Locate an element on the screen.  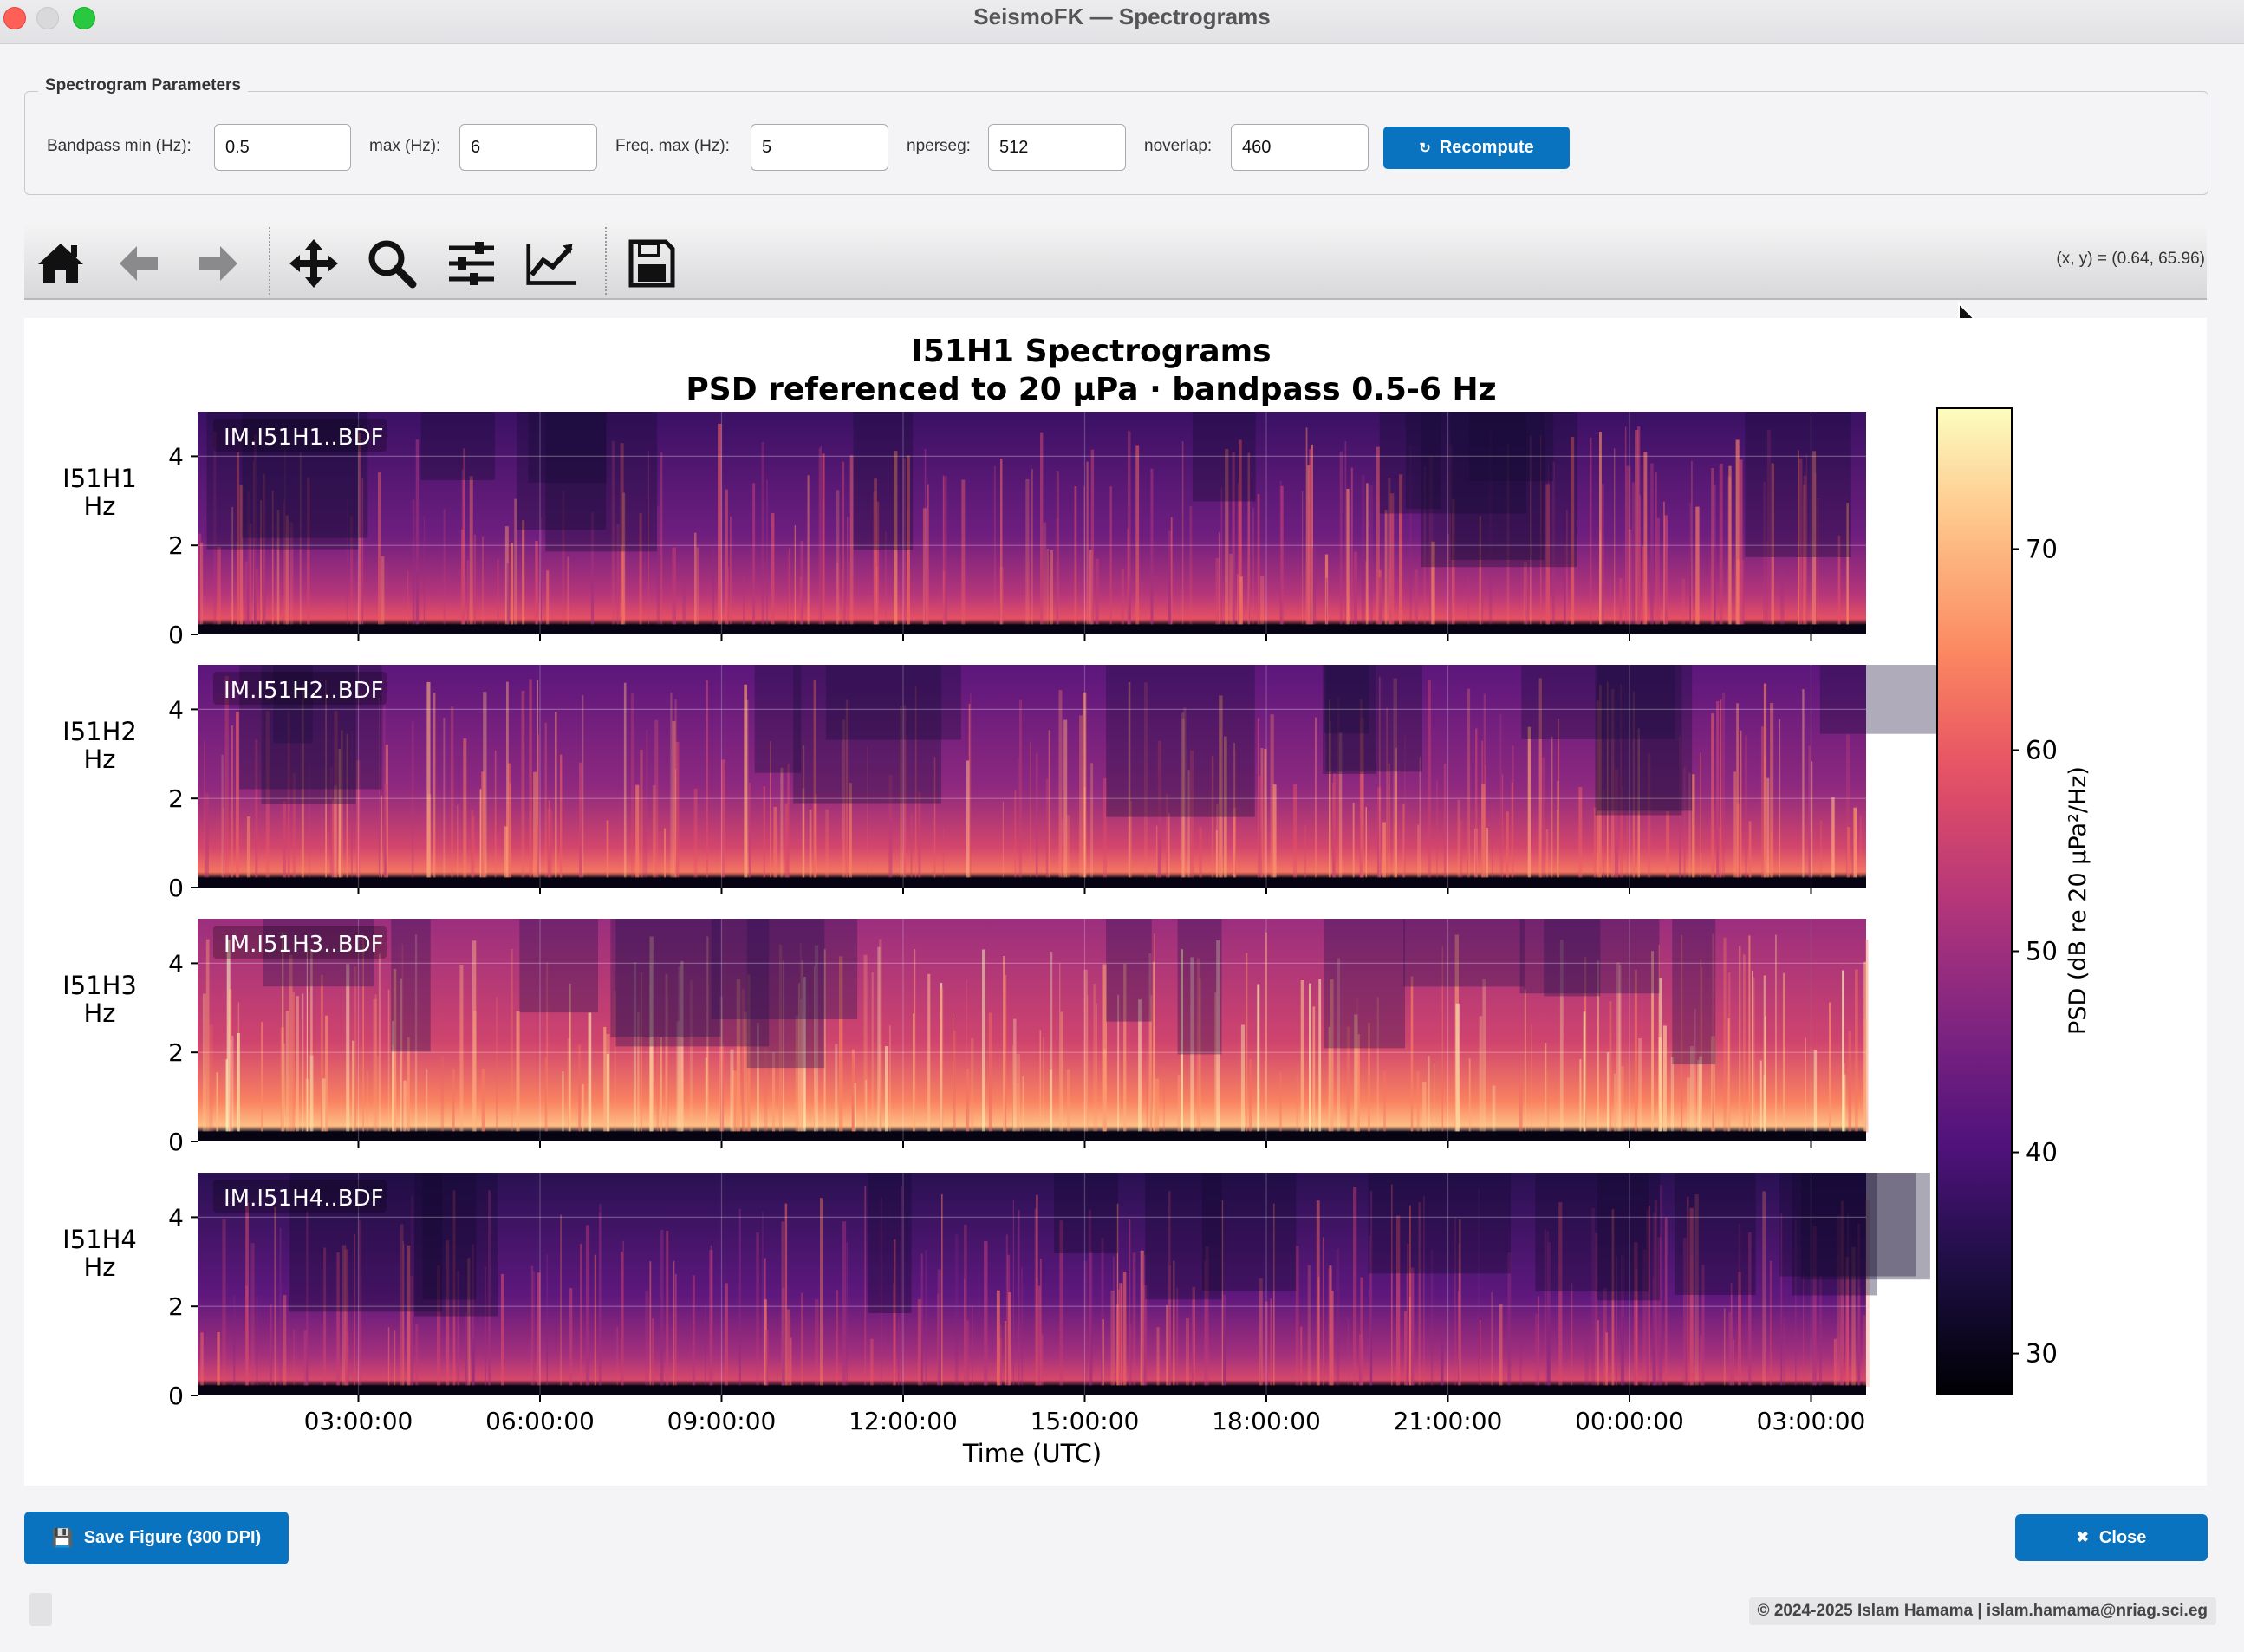
minimize-window-icon is located at coordinates (47, 18).